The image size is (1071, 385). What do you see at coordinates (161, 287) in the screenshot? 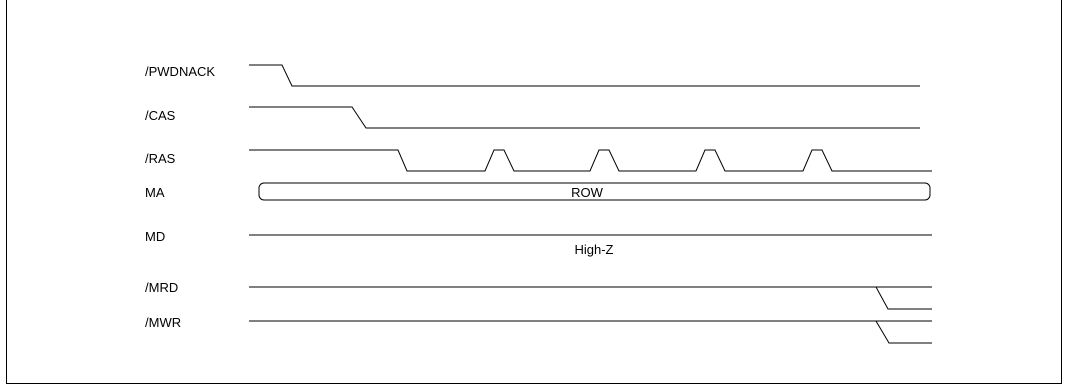
I see `label-mrd: /MRD` at bounding box center [161, 287].